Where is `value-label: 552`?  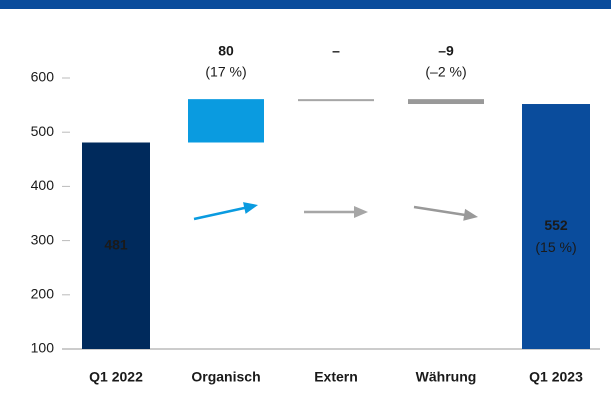 value-label: 552 is located at coordinates (556, 225).